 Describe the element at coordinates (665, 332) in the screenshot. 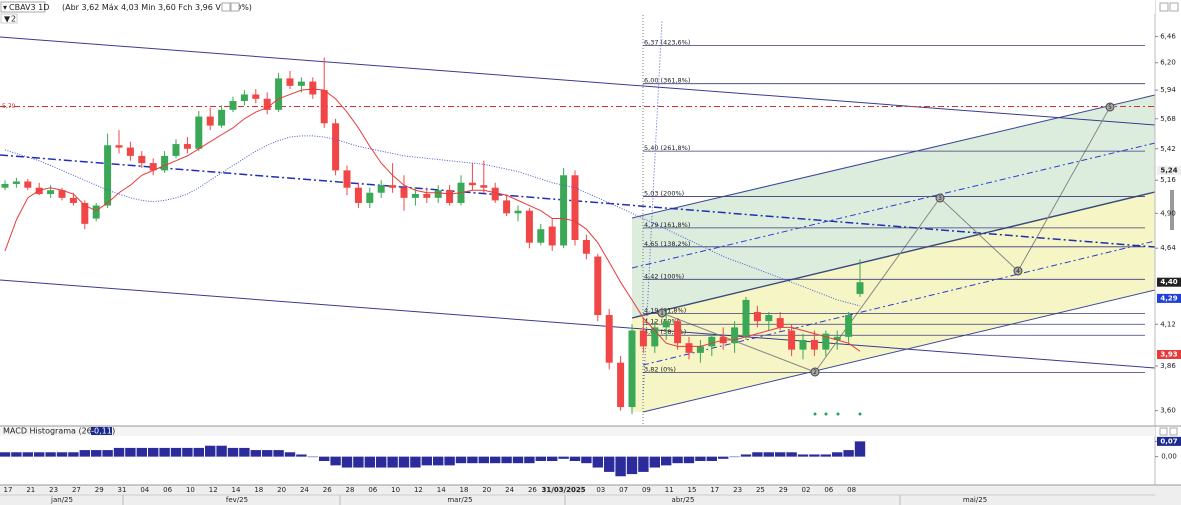

I see `fib-label: 4,05 (38,2%)` at that location.